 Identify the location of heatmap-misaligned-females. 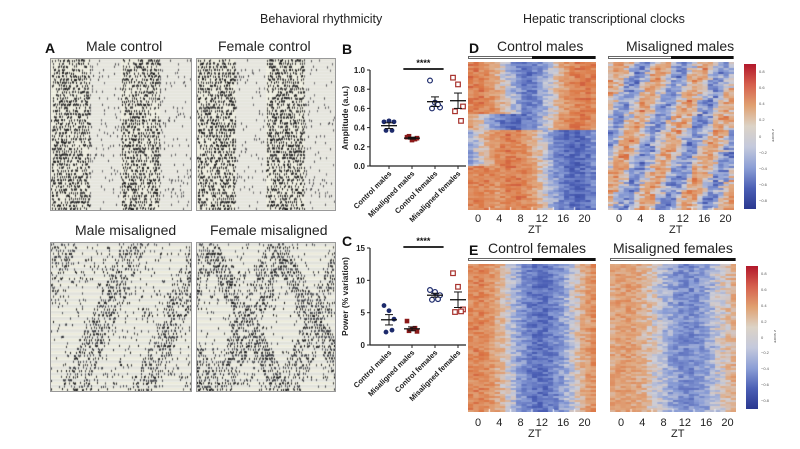
(673, 338).